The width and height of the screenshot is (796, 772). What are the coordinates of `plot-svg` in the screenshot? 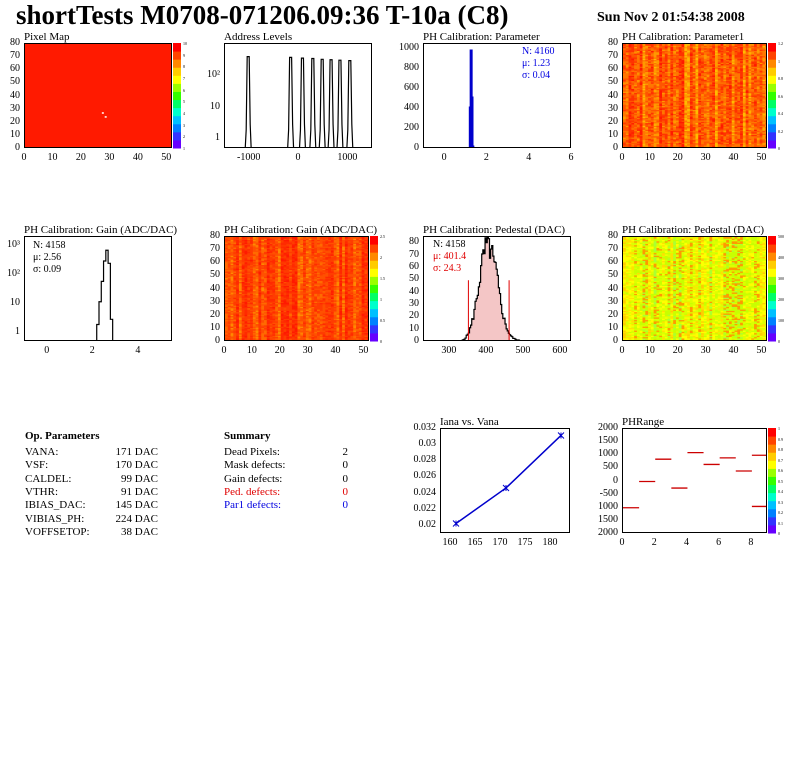 It's located at (299, 101).